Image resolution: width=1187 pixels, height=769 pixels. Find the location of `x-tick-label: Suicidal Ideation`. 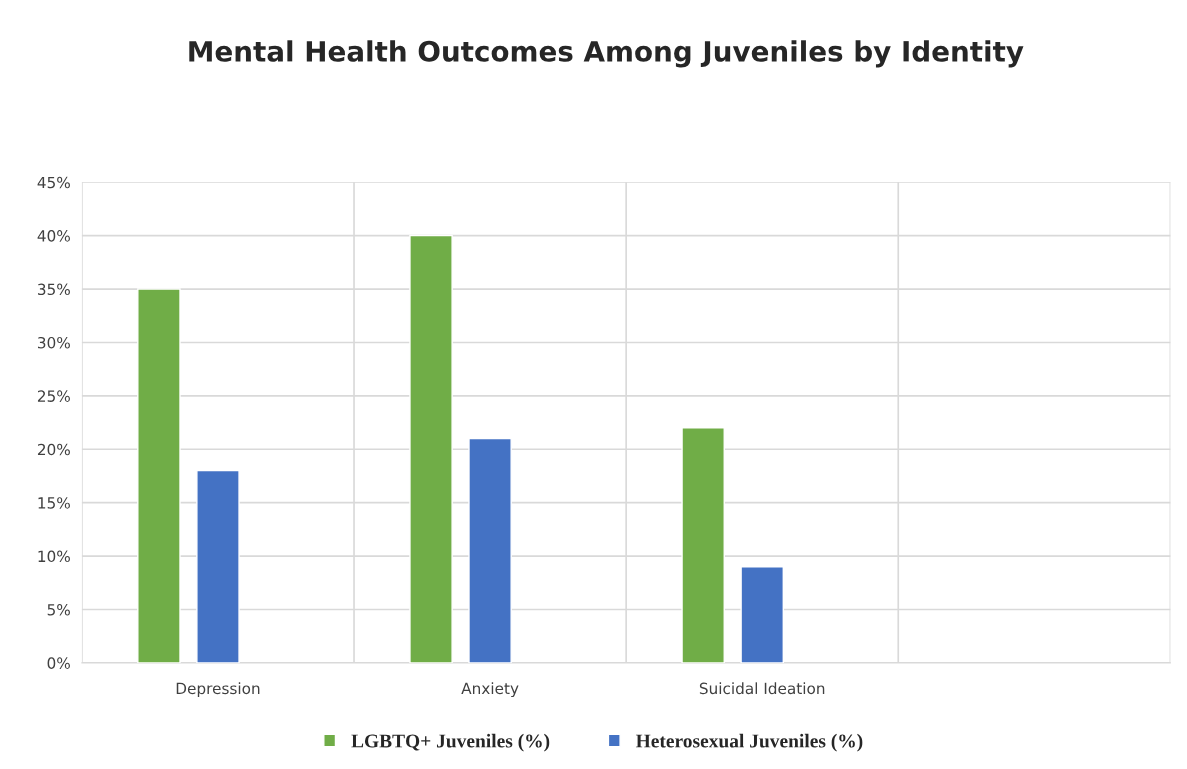

x-tick-label: Suicidal Ideation is located at coordinates (762, 688).